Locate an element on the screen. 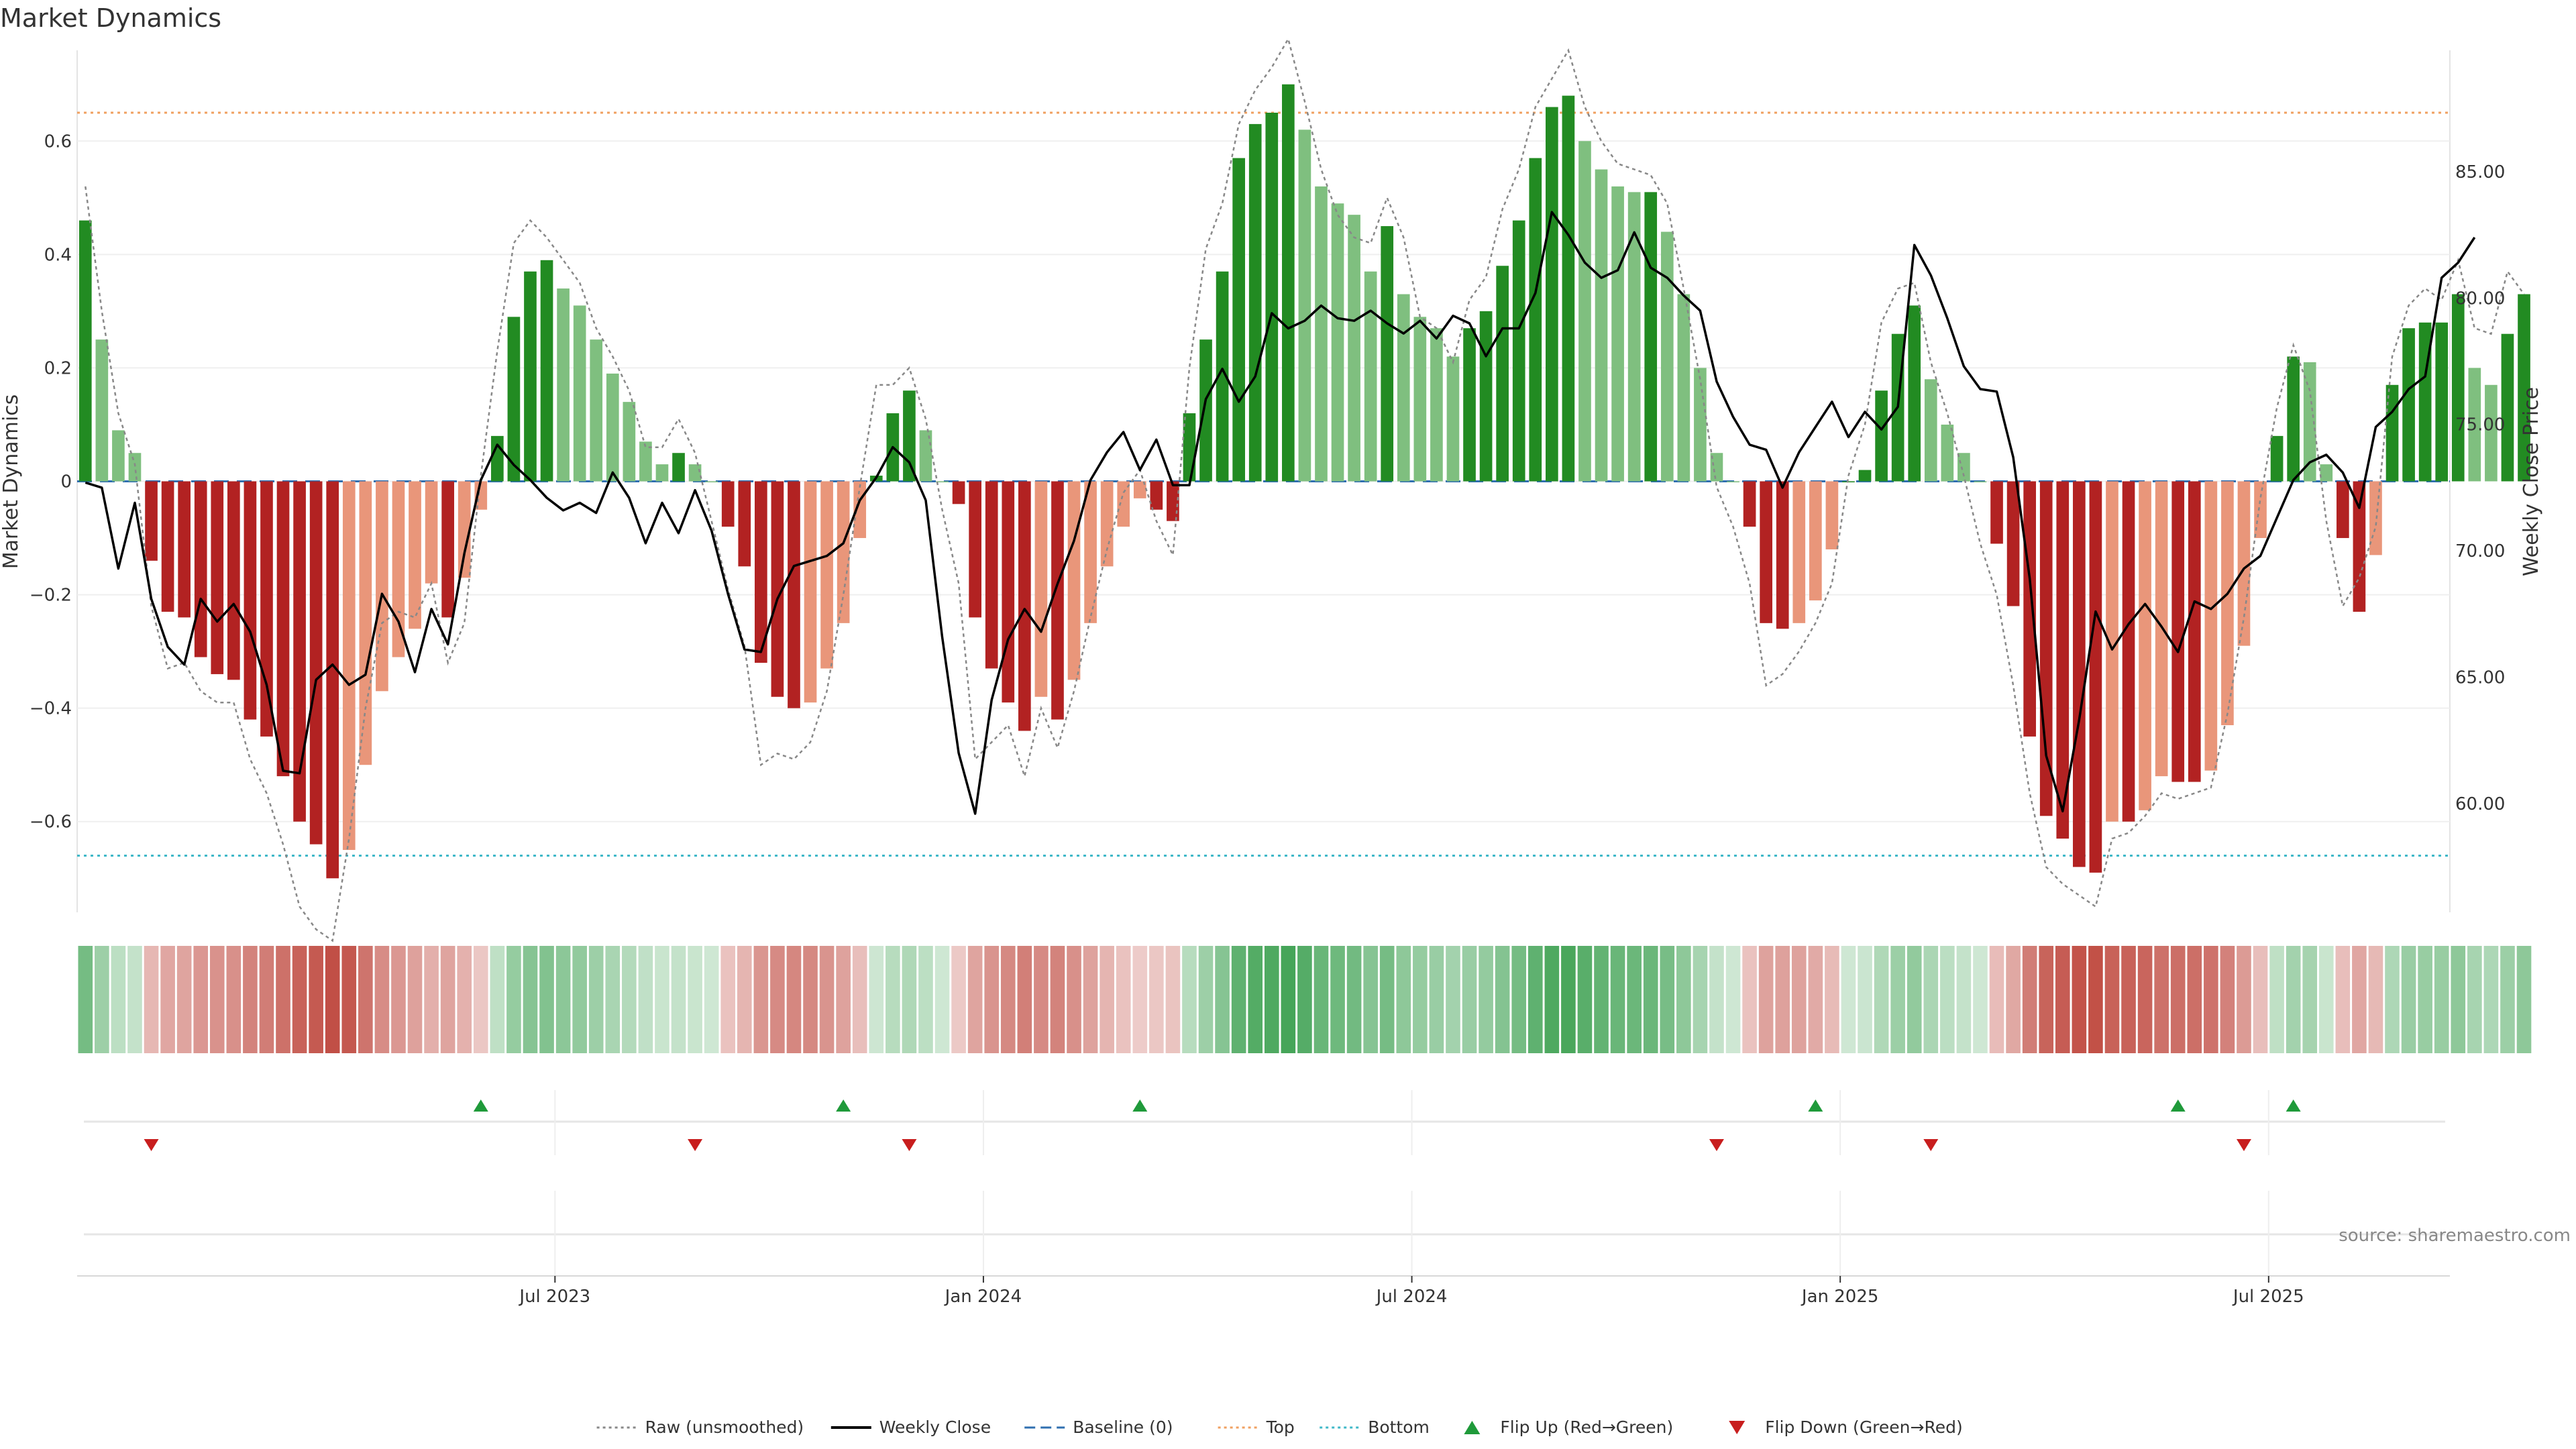 The image size is (2576, 1449). legend-item: Weekly Close is located at coordinates (910, 1427).